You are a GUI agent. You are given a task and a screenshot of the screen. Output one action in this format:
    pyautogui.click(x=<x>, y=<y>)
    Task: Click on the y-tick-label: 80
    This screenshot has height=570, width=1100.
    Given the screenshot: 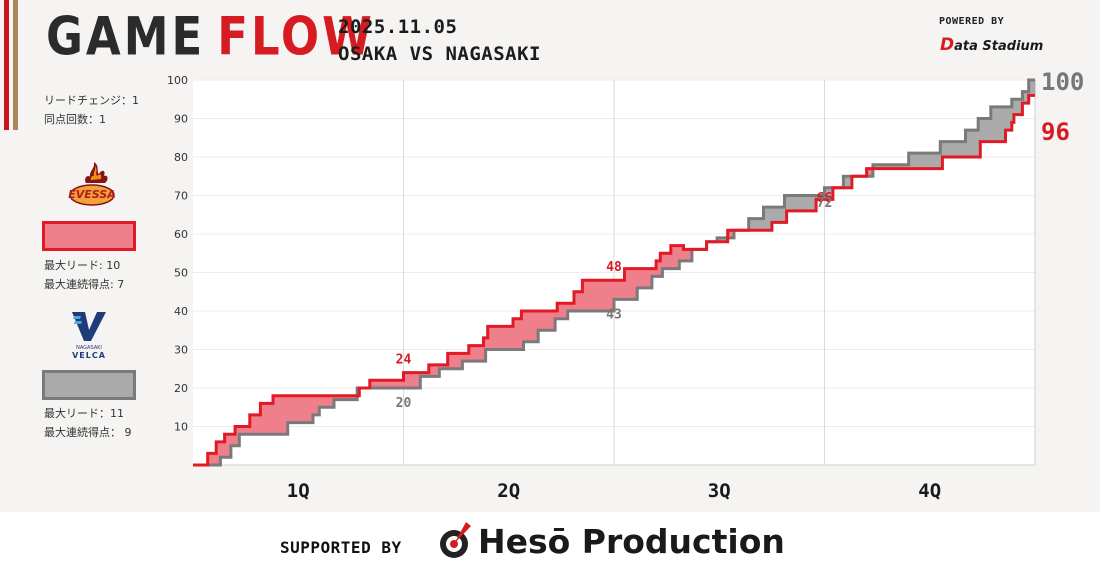 What is the action you would take?
    pyautogui.click(x=181, y=157)
    